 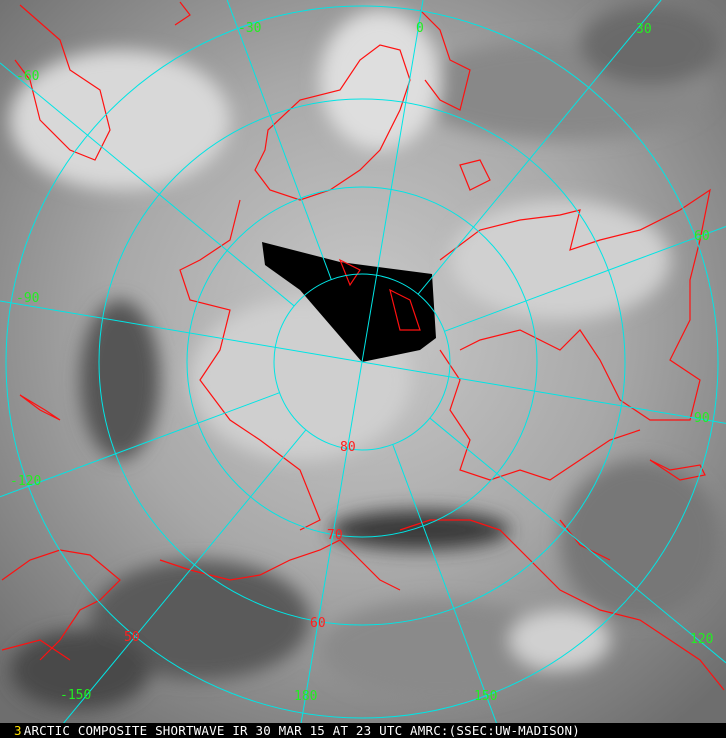 What do you see at coordinates (644, 29) in the screenshot?
I see `longitude-label: 30` at bounding box center [644, 29].